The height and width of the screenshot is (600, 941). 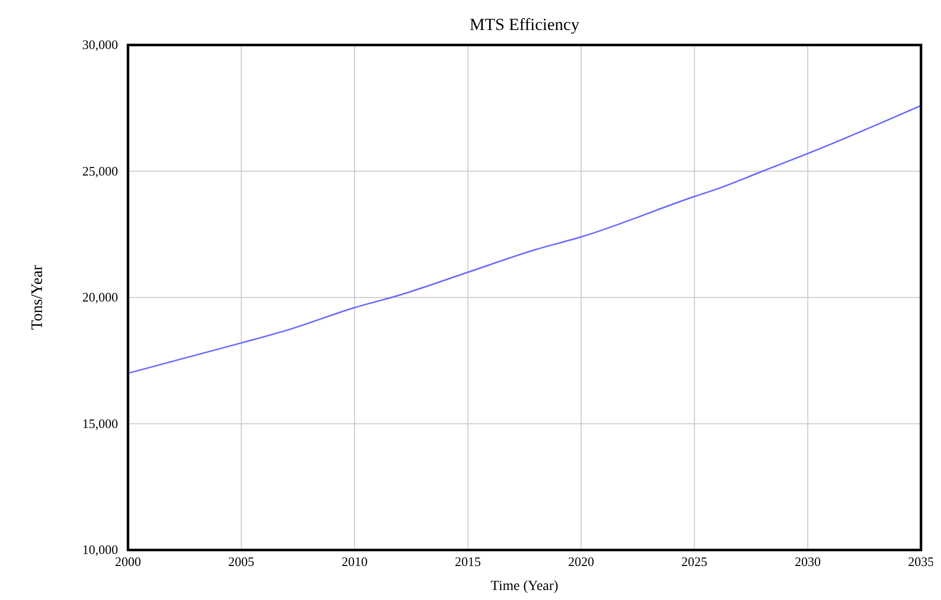 I want to click on y-tick-label: 30,000, so click(x=100, y=44).